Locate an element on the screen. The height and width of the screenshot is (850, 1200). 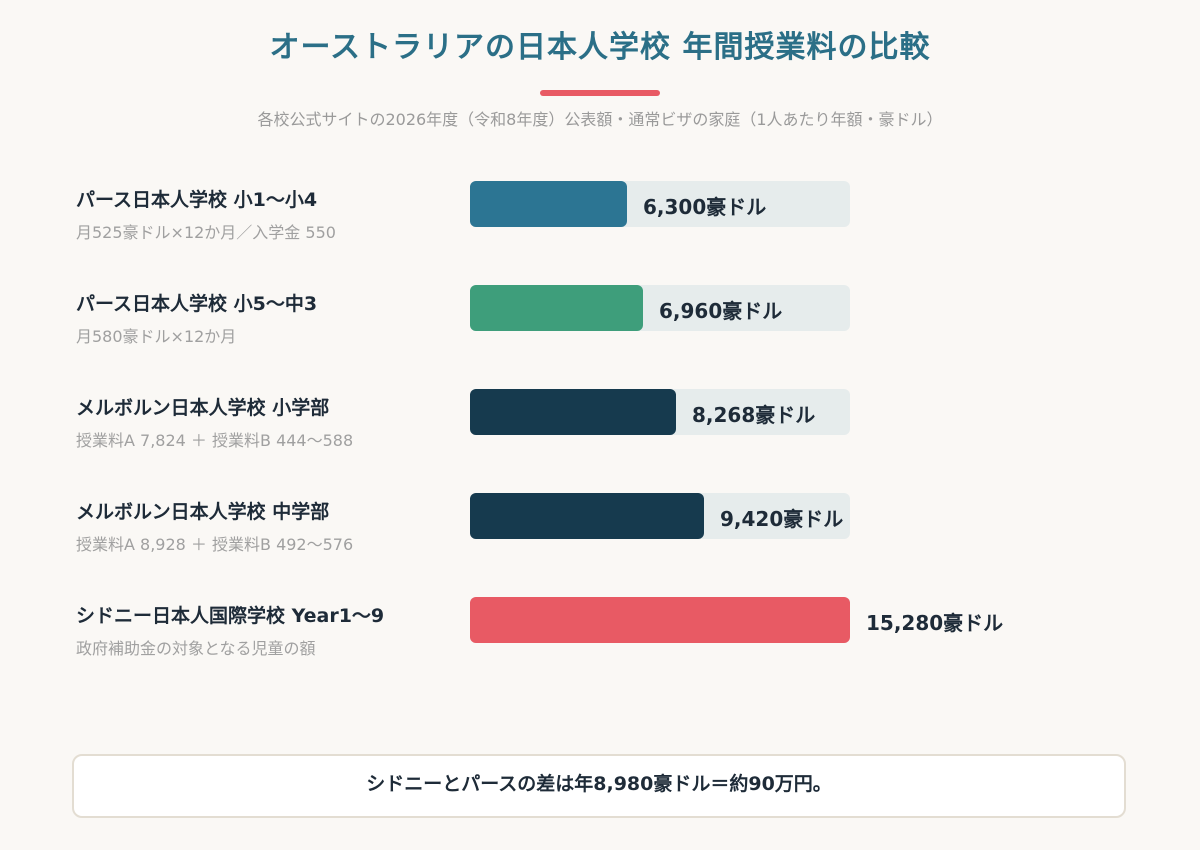
page-title: オーストラリアの日本人学校 年間授業料の比較 is located at coordinates (600, 47).